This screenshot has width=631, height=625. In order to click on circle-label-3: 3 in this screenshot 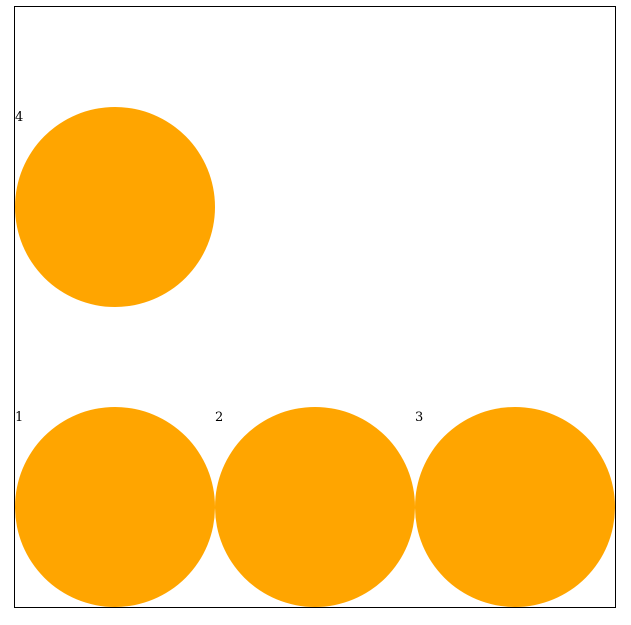, I will do `click(419, 417)`.